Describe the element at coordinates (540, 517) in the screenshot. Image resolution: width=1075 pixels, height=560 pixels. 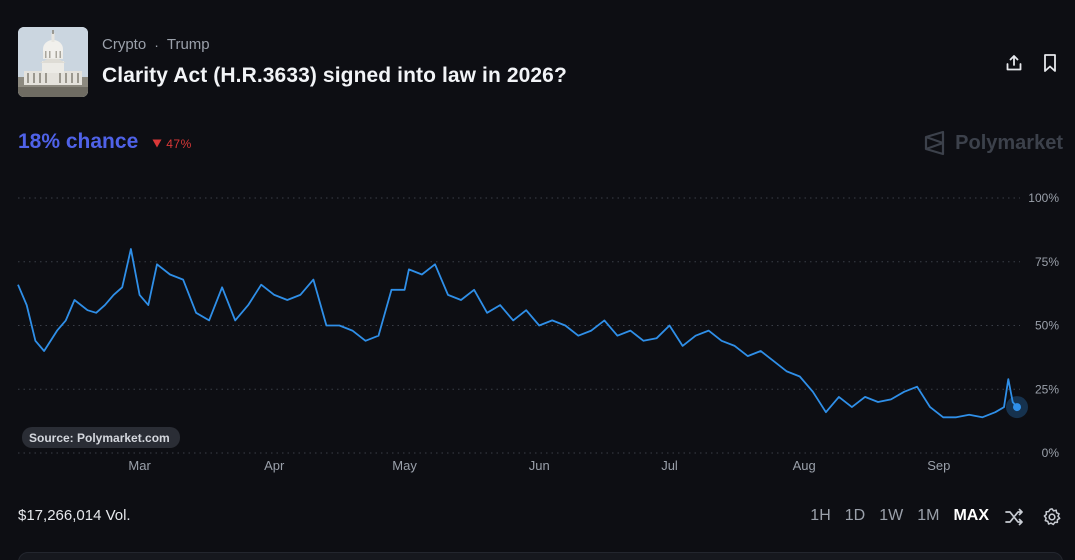
I see `chart-footer: $17,266,014 Vol. 1H 1D 1W 1M MAX` at that location.